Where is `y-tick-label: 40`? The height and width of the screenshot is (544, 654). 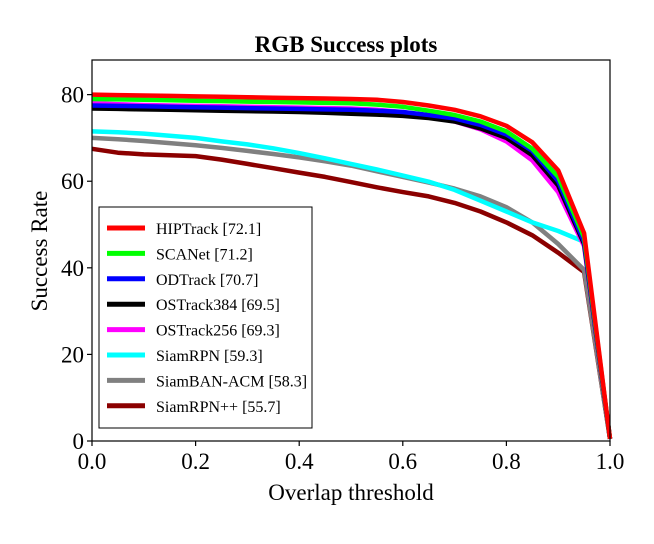
y-tick-label: 40 is located at coordinates (72, 268).